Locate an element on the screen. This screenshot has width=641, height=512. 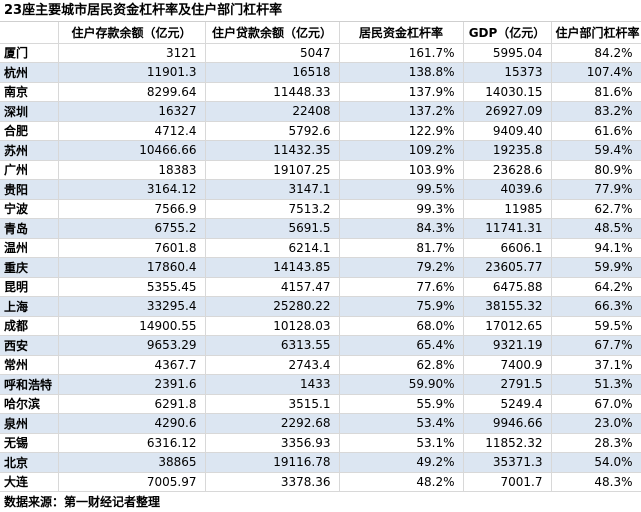
cell-household-leverage: 51.3% is located at coordinates (596, 384).